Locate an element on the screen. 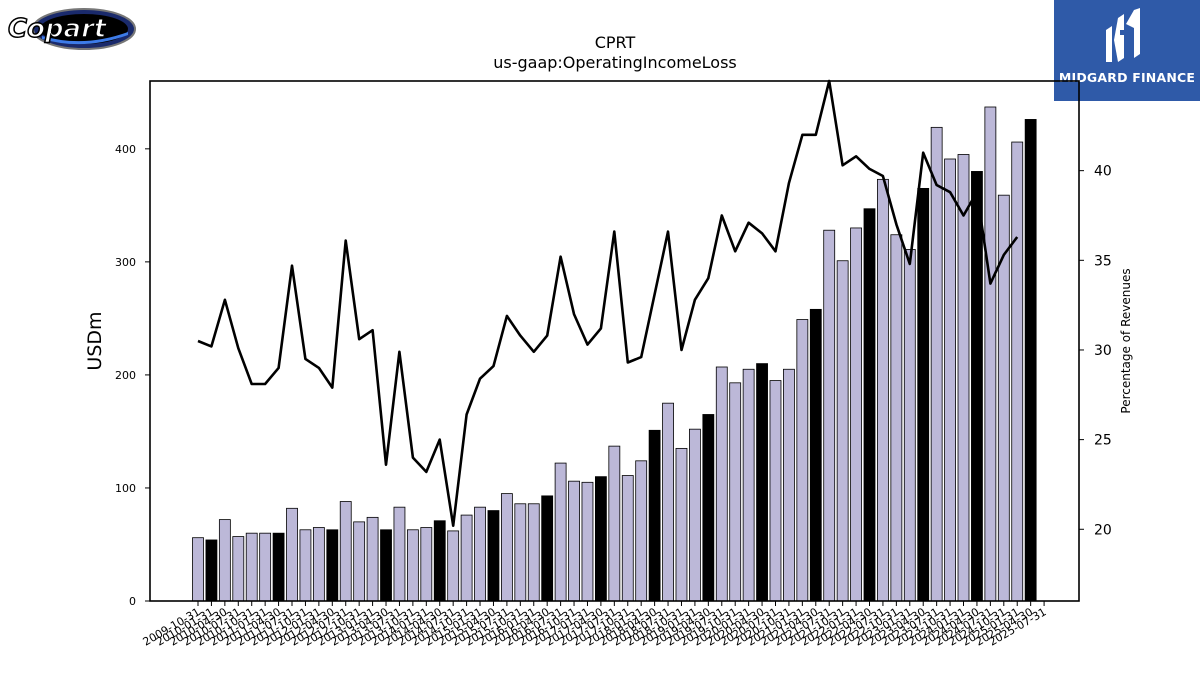 The width and height of the screenshot is (1200, 675). chart-subtitle: us-gaap:OperatingIncomeLoss is located at coordinates (615, 62).